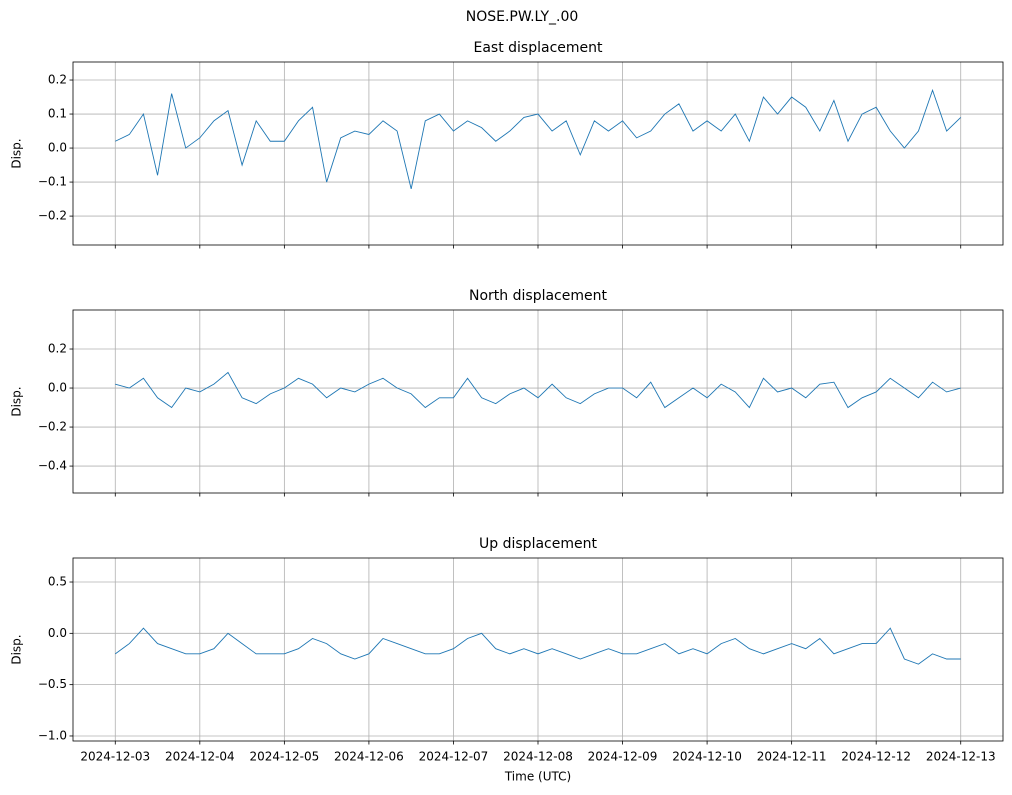  I want to click on x-axis-label: Time (UTC), so click(537, 777).